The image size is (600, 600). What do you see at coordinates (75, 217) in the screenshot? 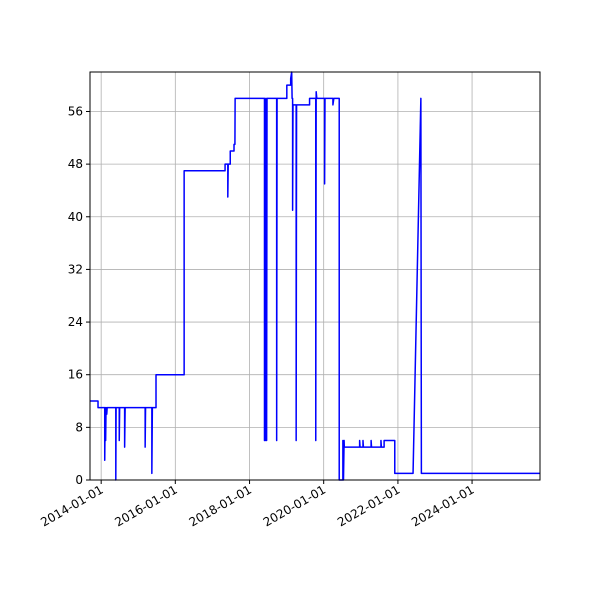
I see `y-tick-label: 40` at bounding box center [75, 217].